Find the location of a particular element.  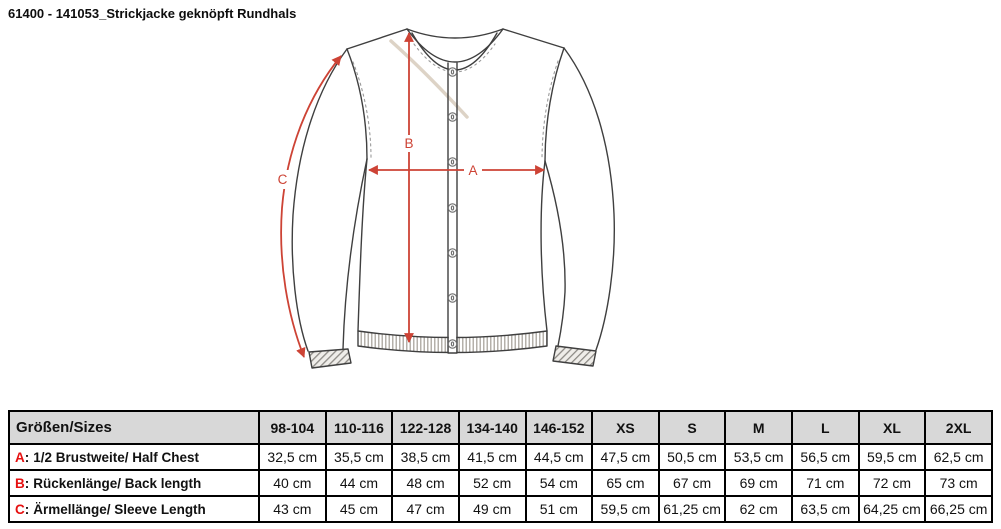

measure-arrow-C is located at coordinates (311, 206).